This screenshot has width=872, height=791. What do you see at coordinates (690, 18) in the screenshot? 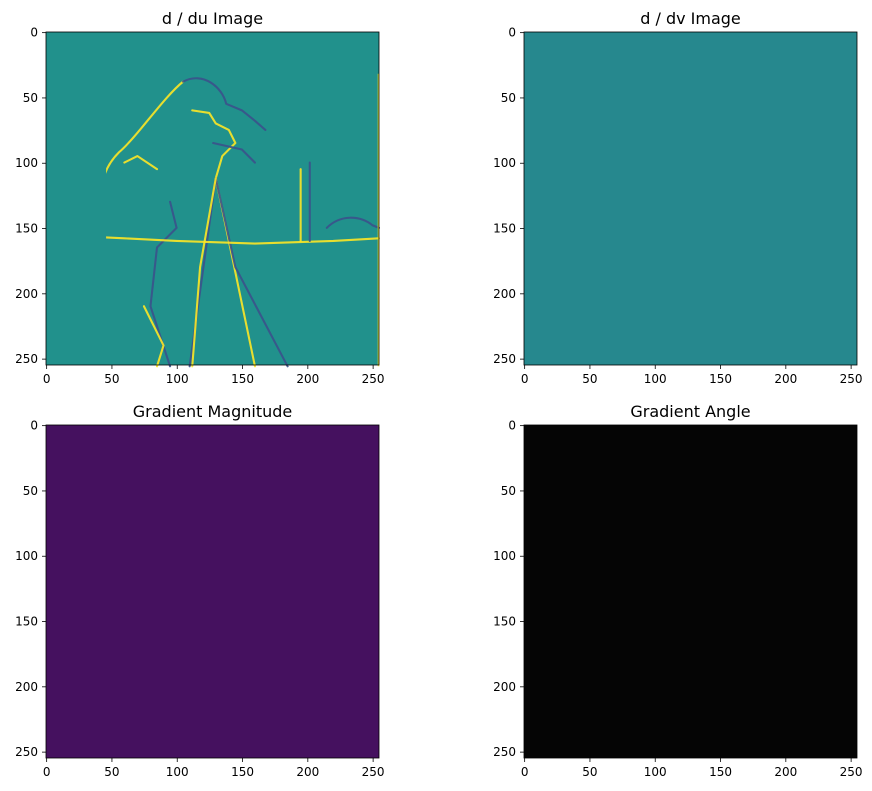
I see `chart-title: d / dv Image` at bounding box center [690, 18].